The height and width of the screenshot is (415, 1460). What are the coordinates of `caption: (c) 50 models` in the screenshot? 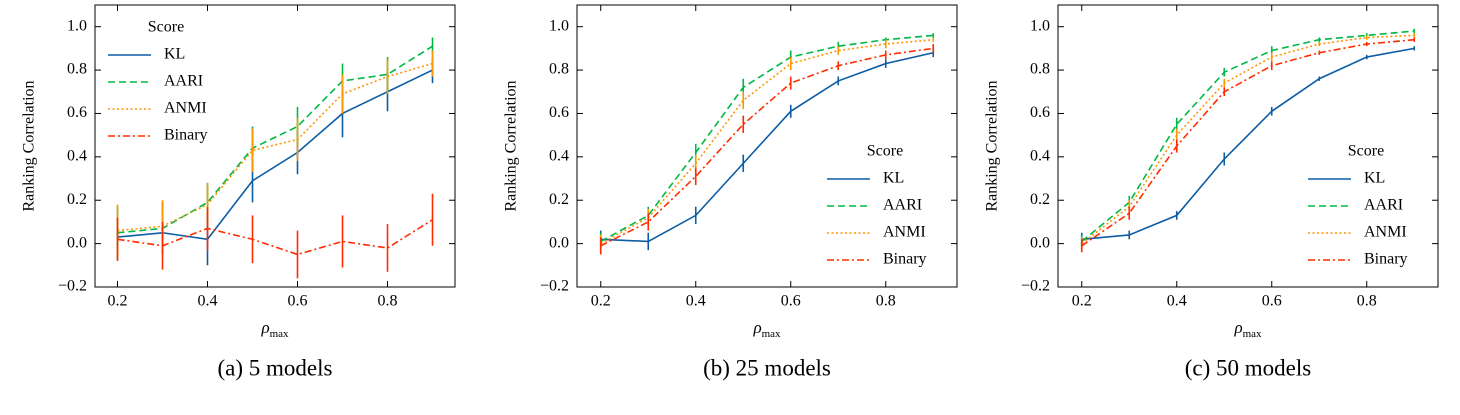 It's located at (1248, 367).